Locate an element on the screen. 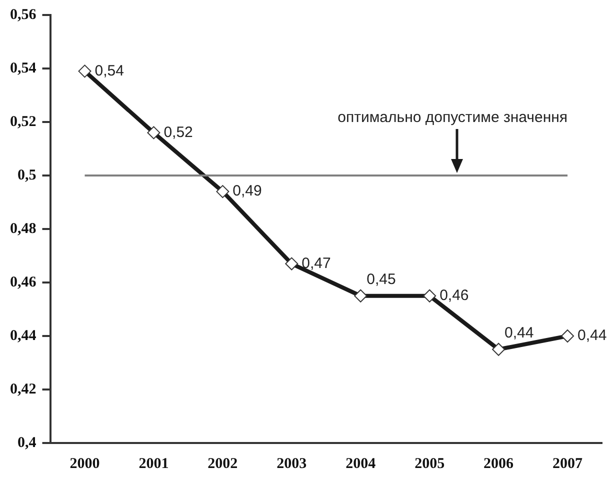 The height and width of the screenshot is (491, 616). data-label: 0,49 is located at coordinates (247, 191).